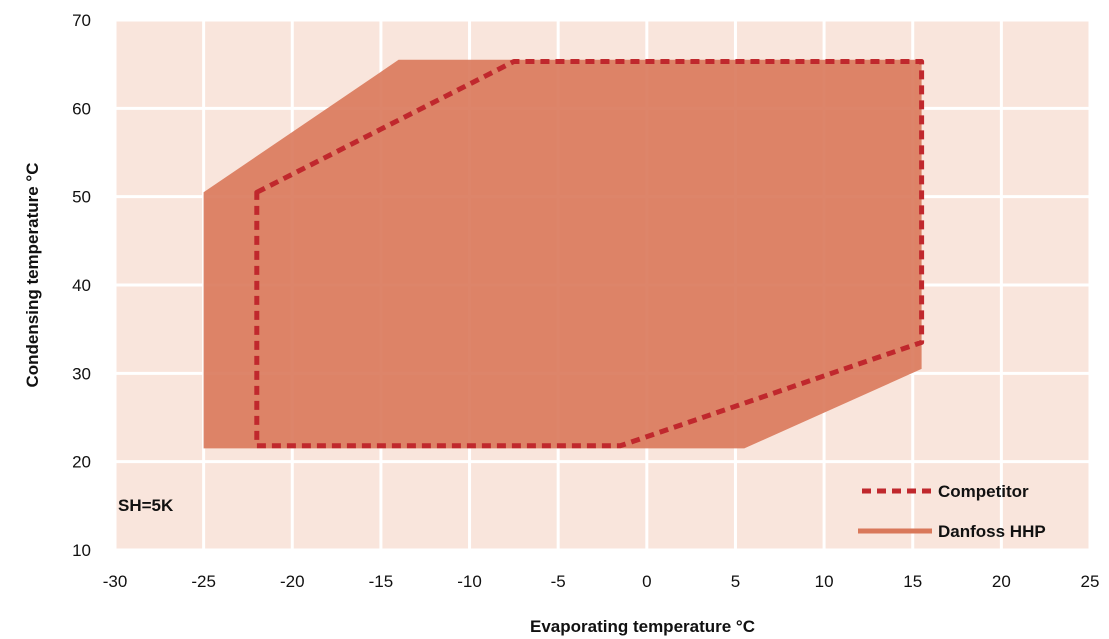  Describe the element at coordinates (81, 197) in the screenshot. I see `y-tick-label: 50` at that location.